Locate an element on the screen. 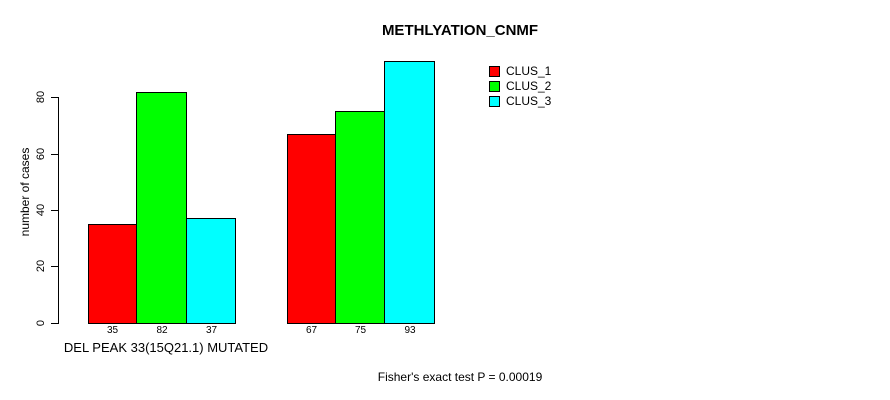 This screenshot has height=400, width=890. y-tick-label-80: 80 is located at coordinates (41, 97).